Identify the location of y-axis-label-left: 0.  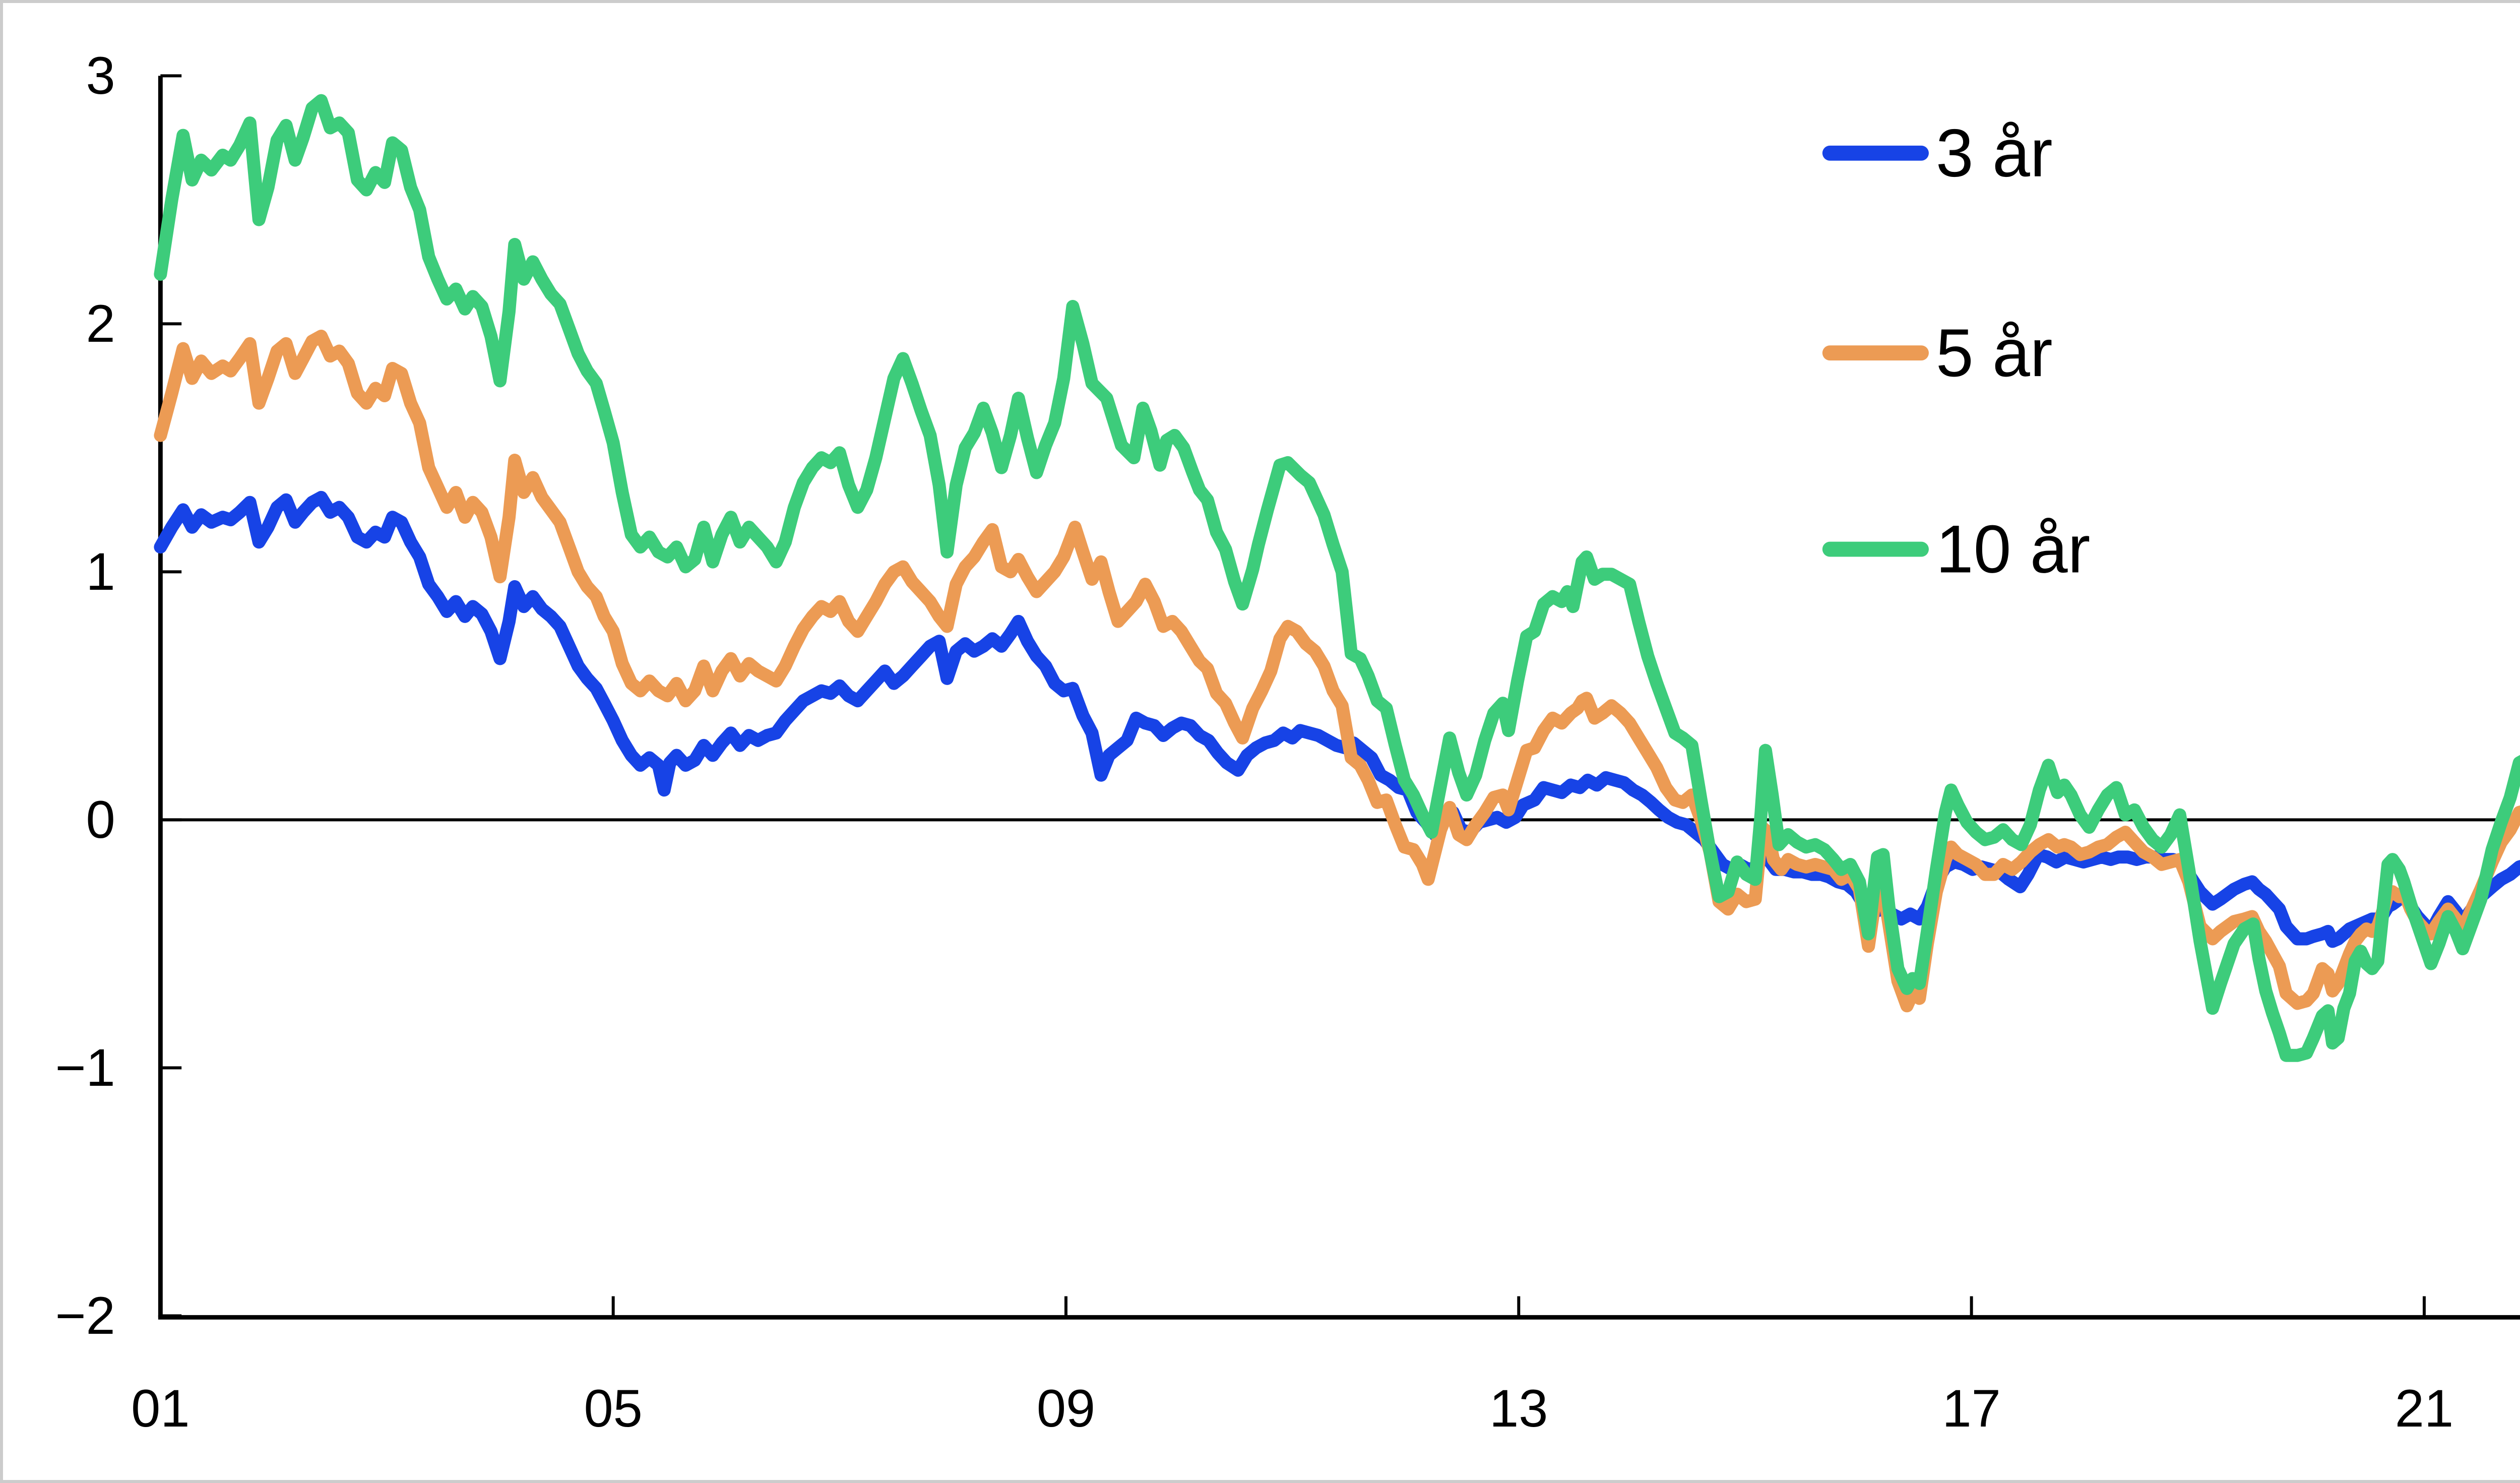
(100, 819).